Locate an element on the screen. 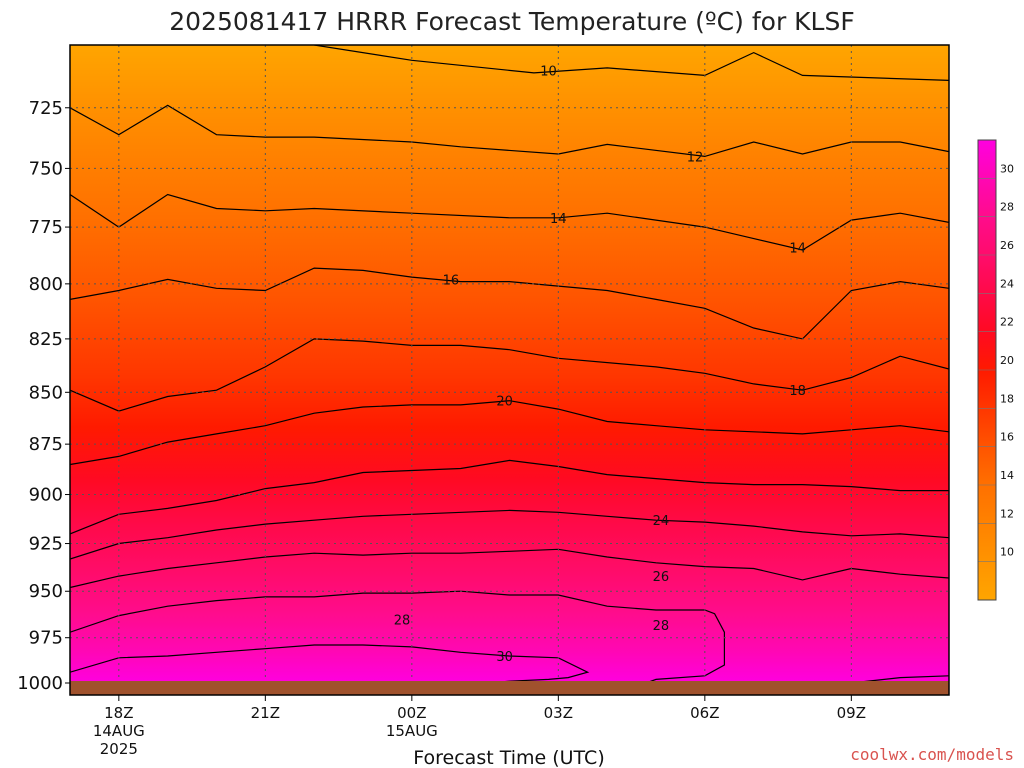  credit-text: coolwx.com/models is located at coordinates (932, 754).